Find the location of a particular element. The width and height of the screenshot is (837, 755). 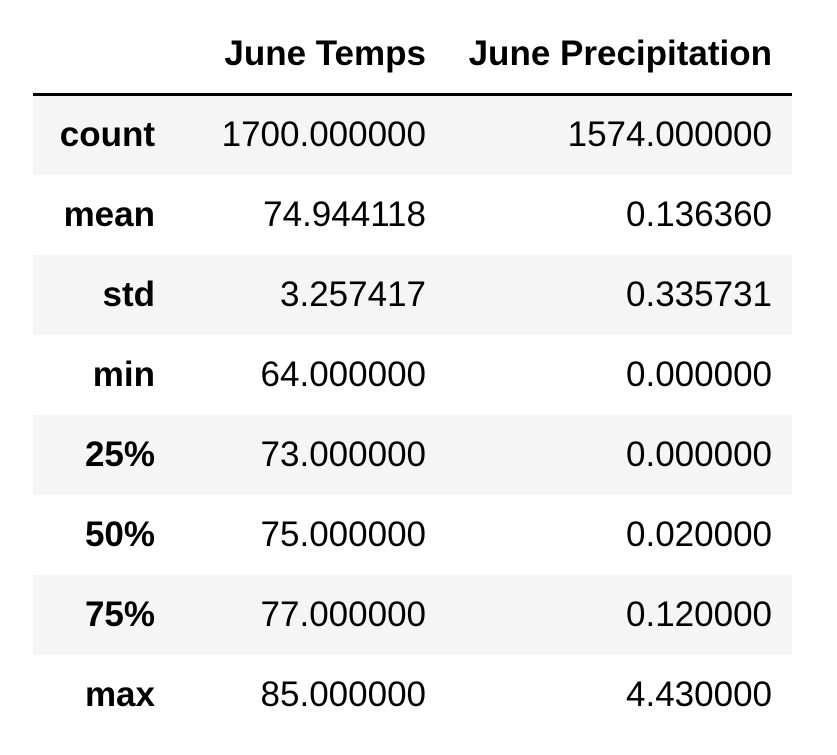

june-precipitation-cell: 0.020000 is located at coordinates (699, 534).